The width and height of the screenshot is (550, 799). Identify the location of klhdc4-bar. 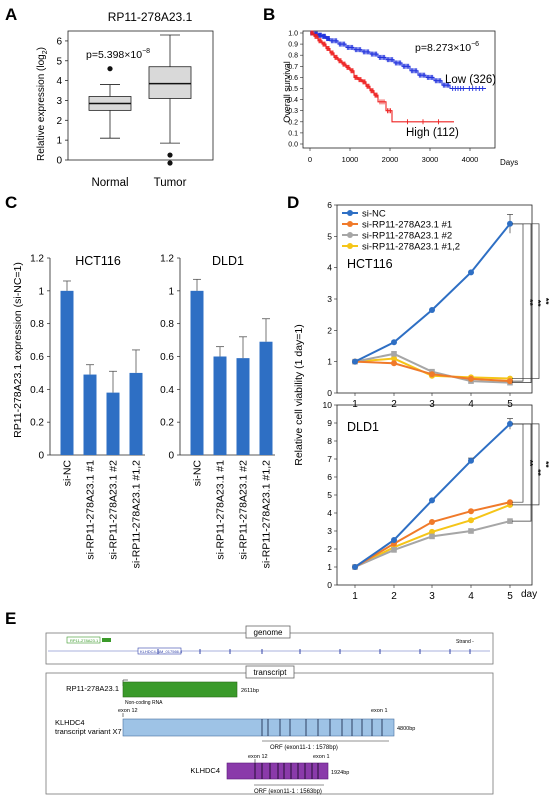
(277, 771).